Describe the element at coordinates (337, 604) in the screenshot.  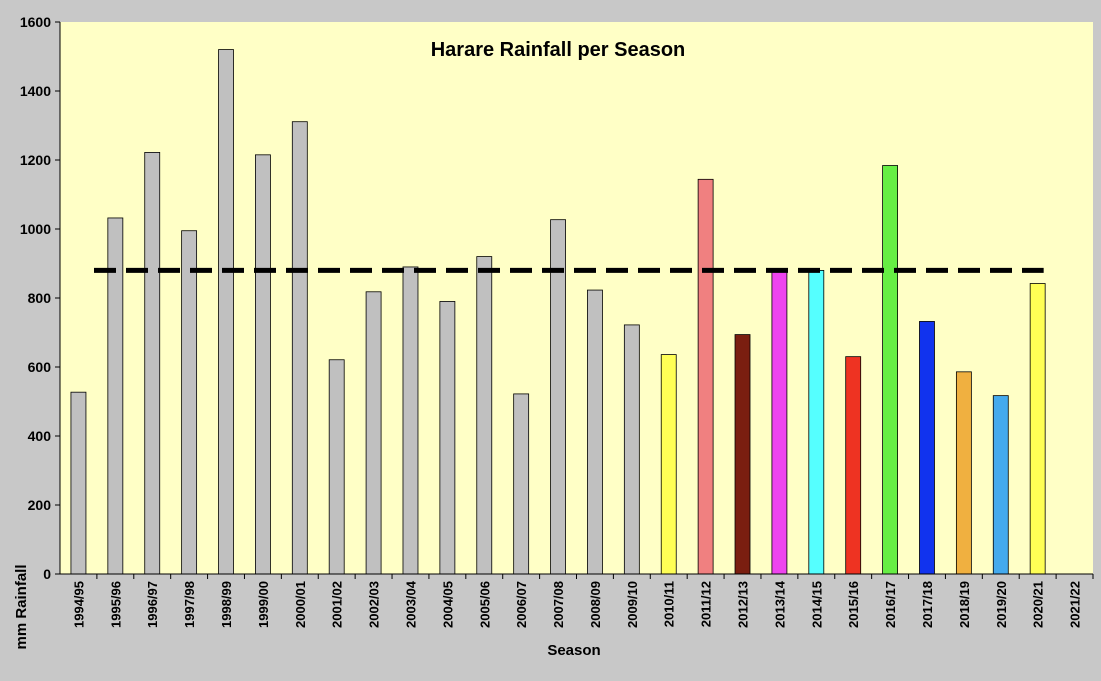
I see `x-tick-label: 2001/02` at that location.